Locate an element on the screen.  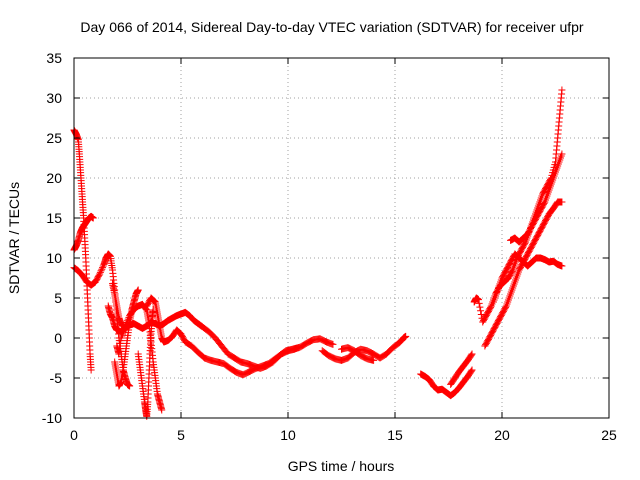
data-point-track-p is located at coordinates (562, 266).